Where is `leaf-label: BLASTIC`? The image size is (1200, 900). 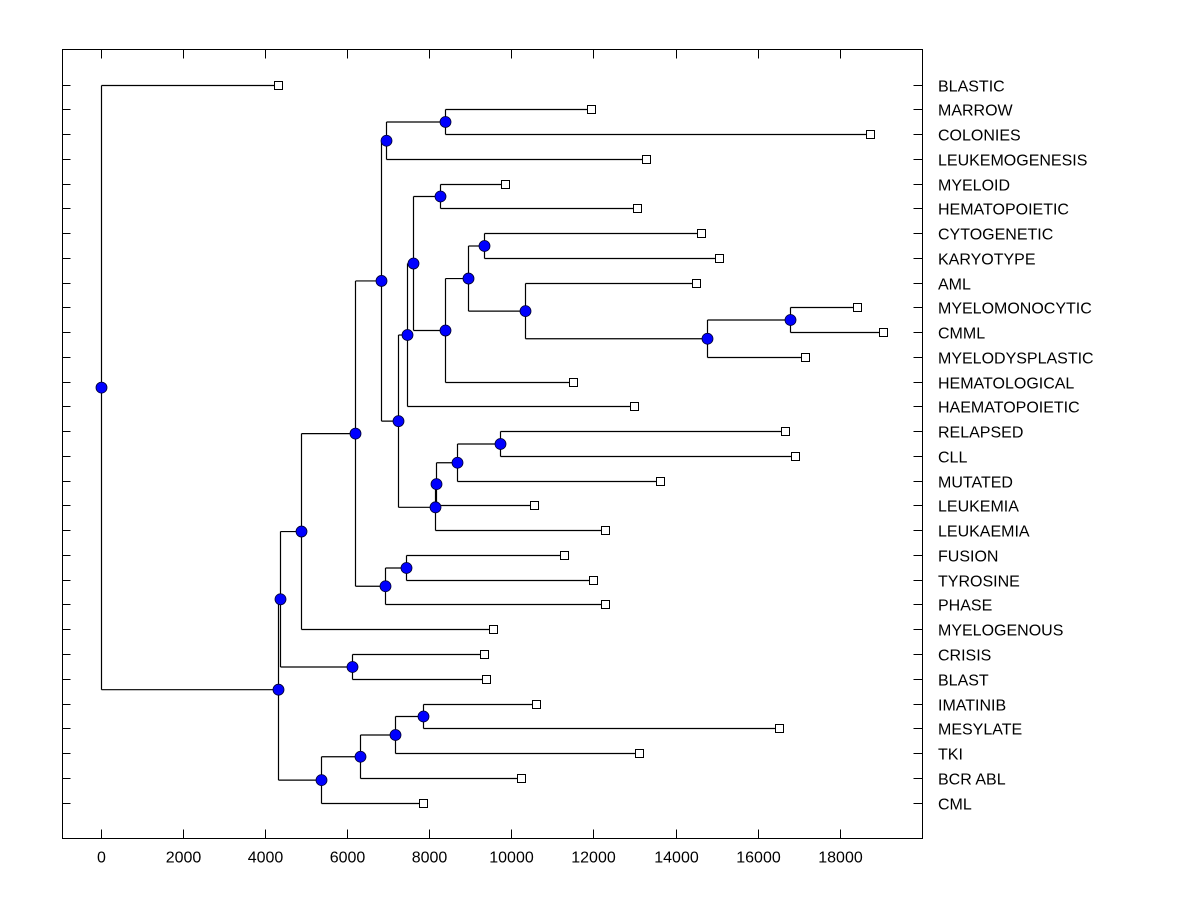 leaf-label: BLASTIC is located at coordinates (971, 87).